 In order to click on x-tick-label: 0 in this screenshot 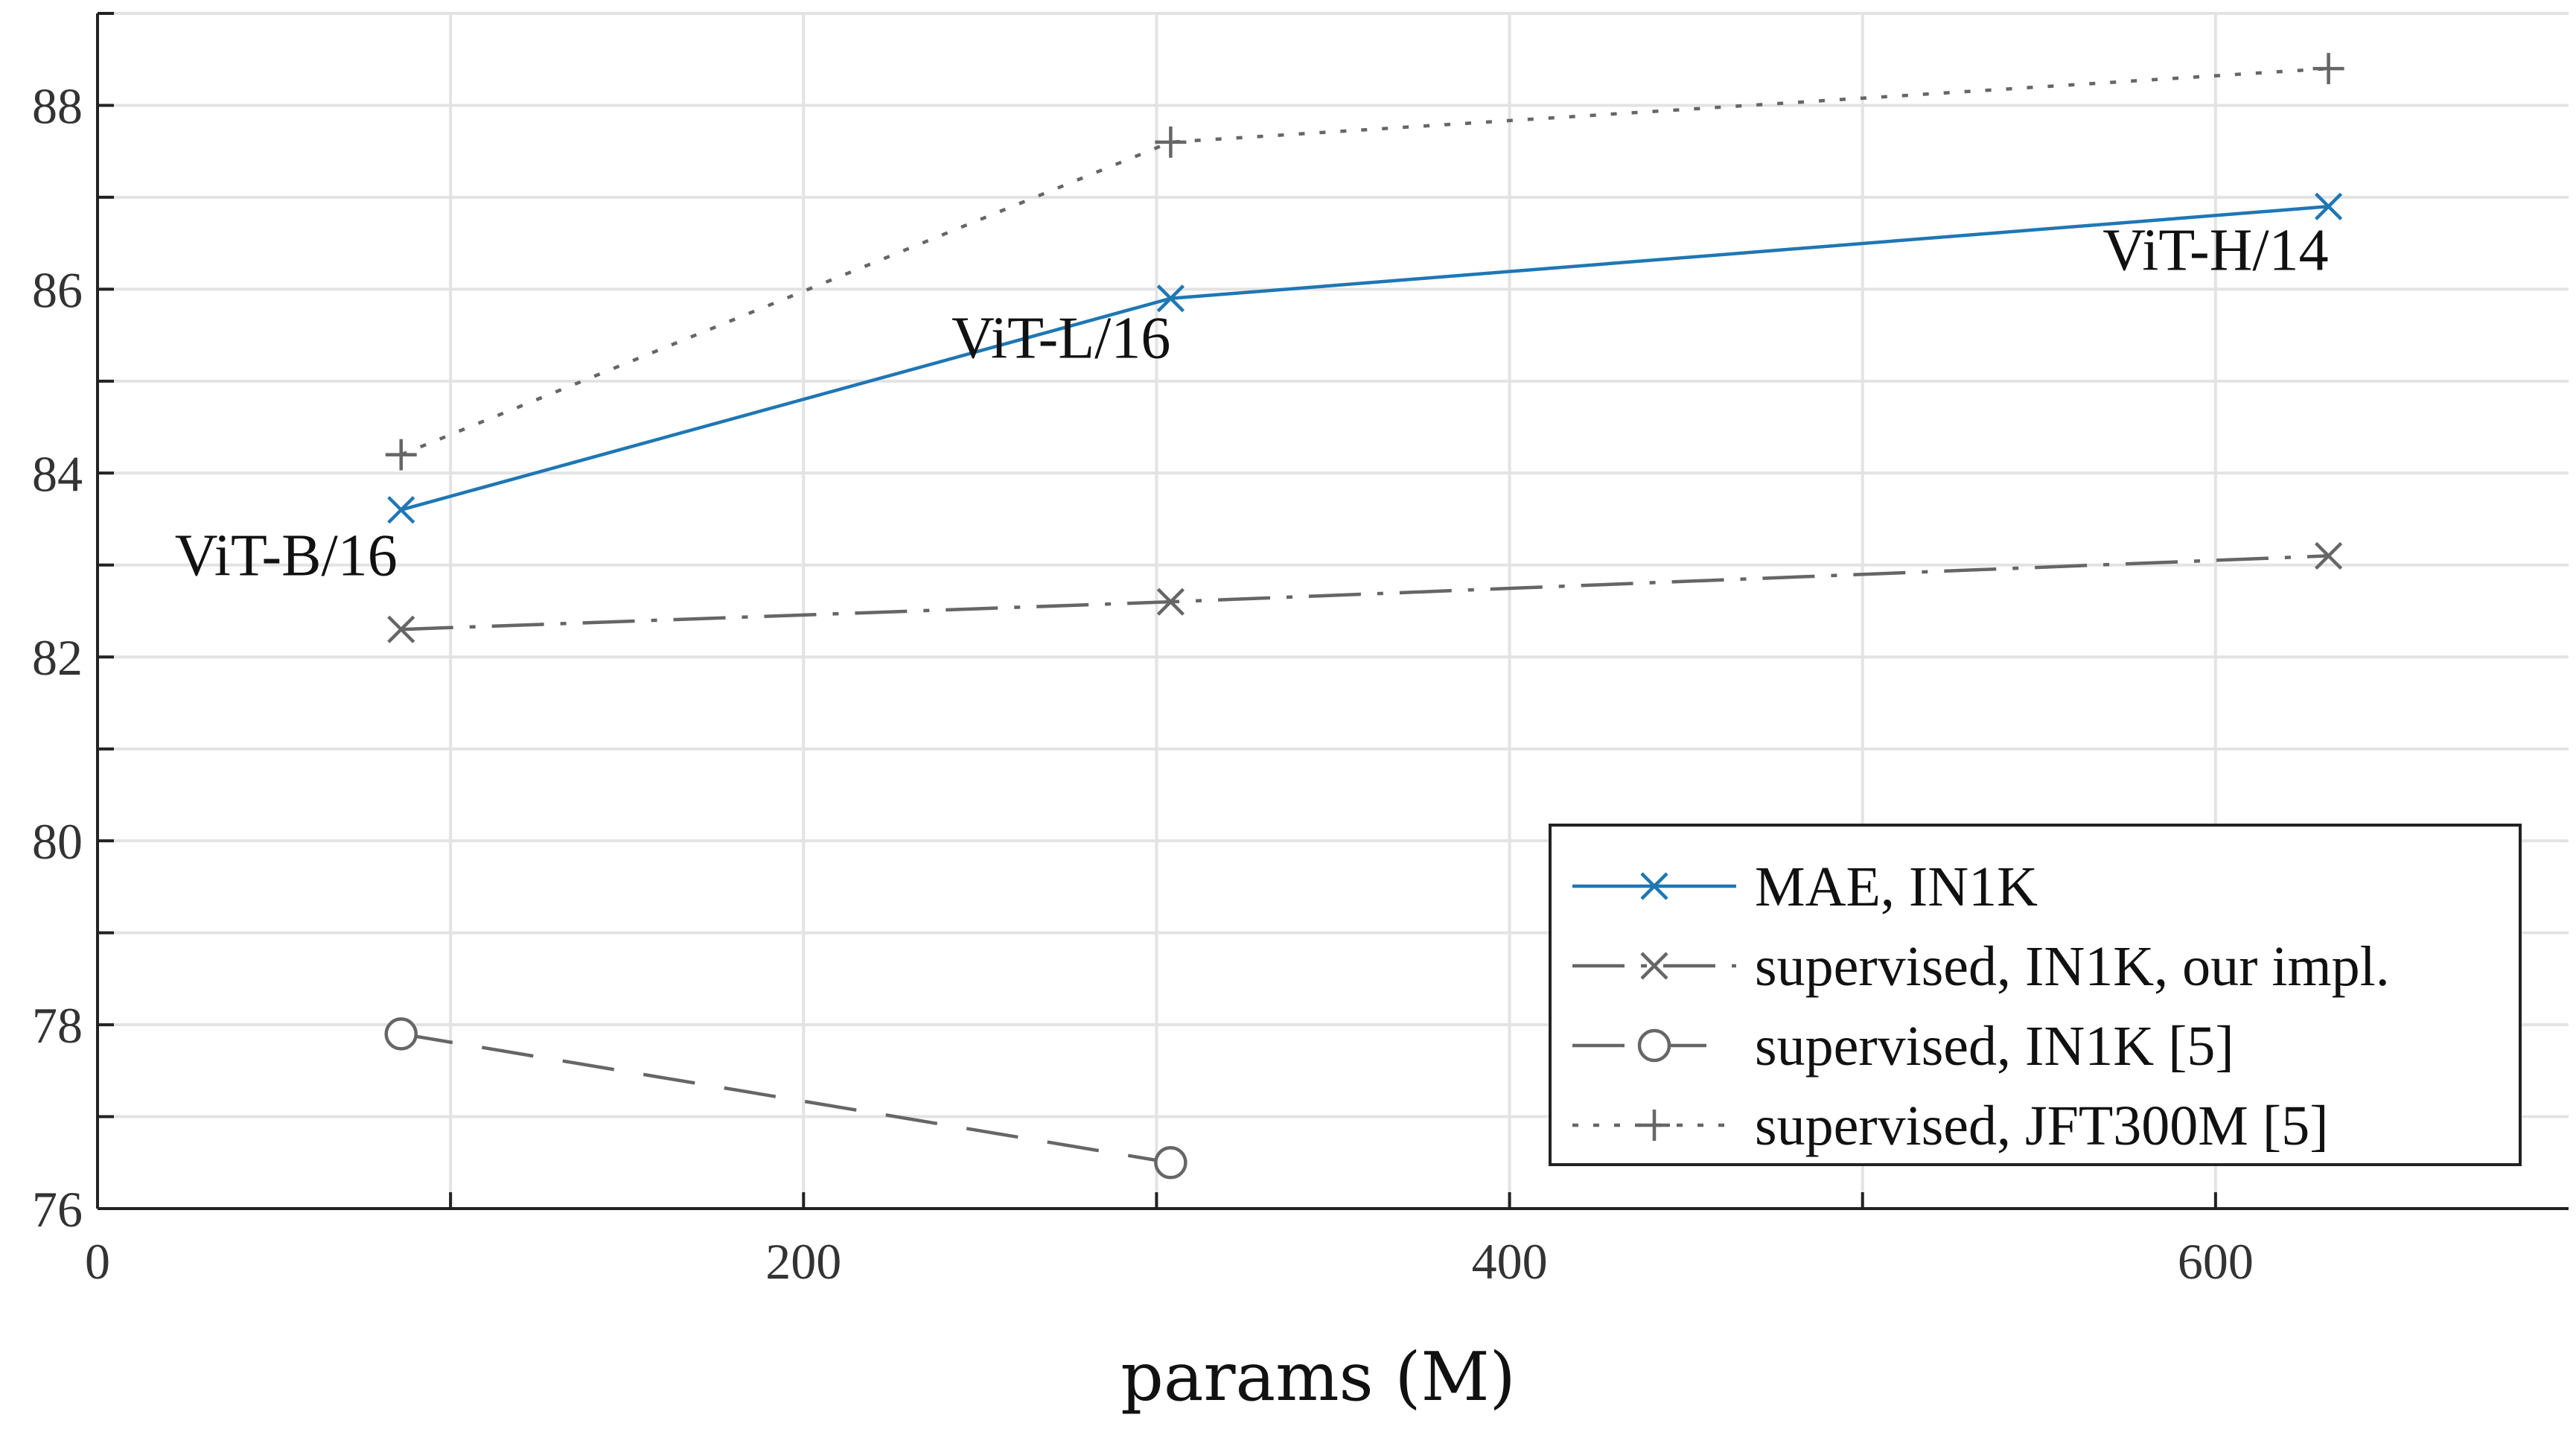, I will do `click(97, 1261)`.